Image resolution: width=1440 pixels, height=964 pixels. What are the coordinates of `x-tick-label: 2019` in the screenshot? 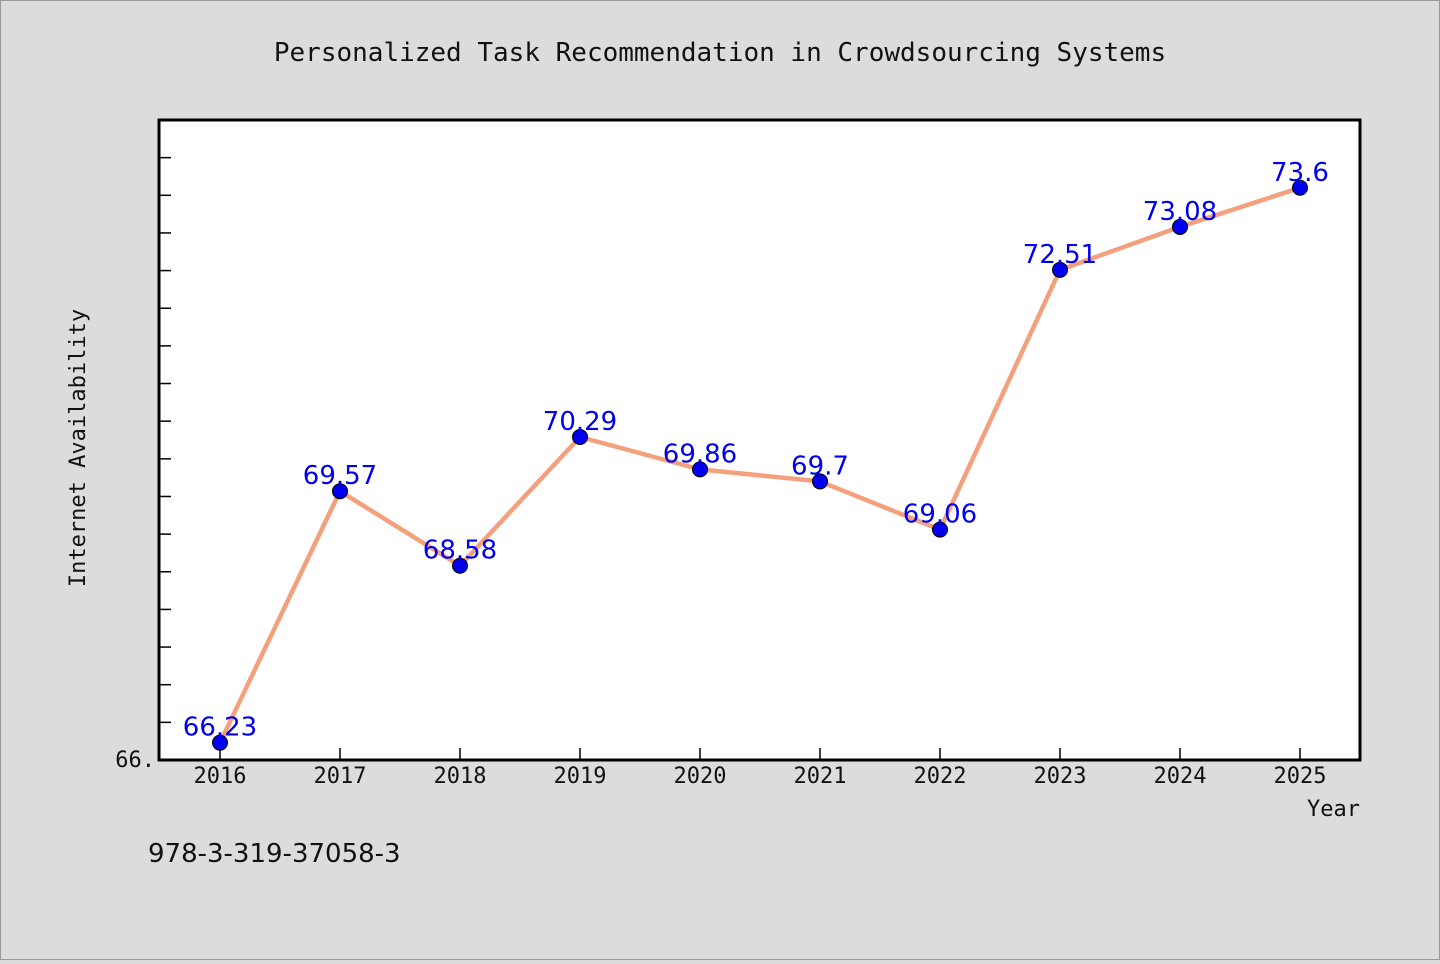 It's located at (580, 776).